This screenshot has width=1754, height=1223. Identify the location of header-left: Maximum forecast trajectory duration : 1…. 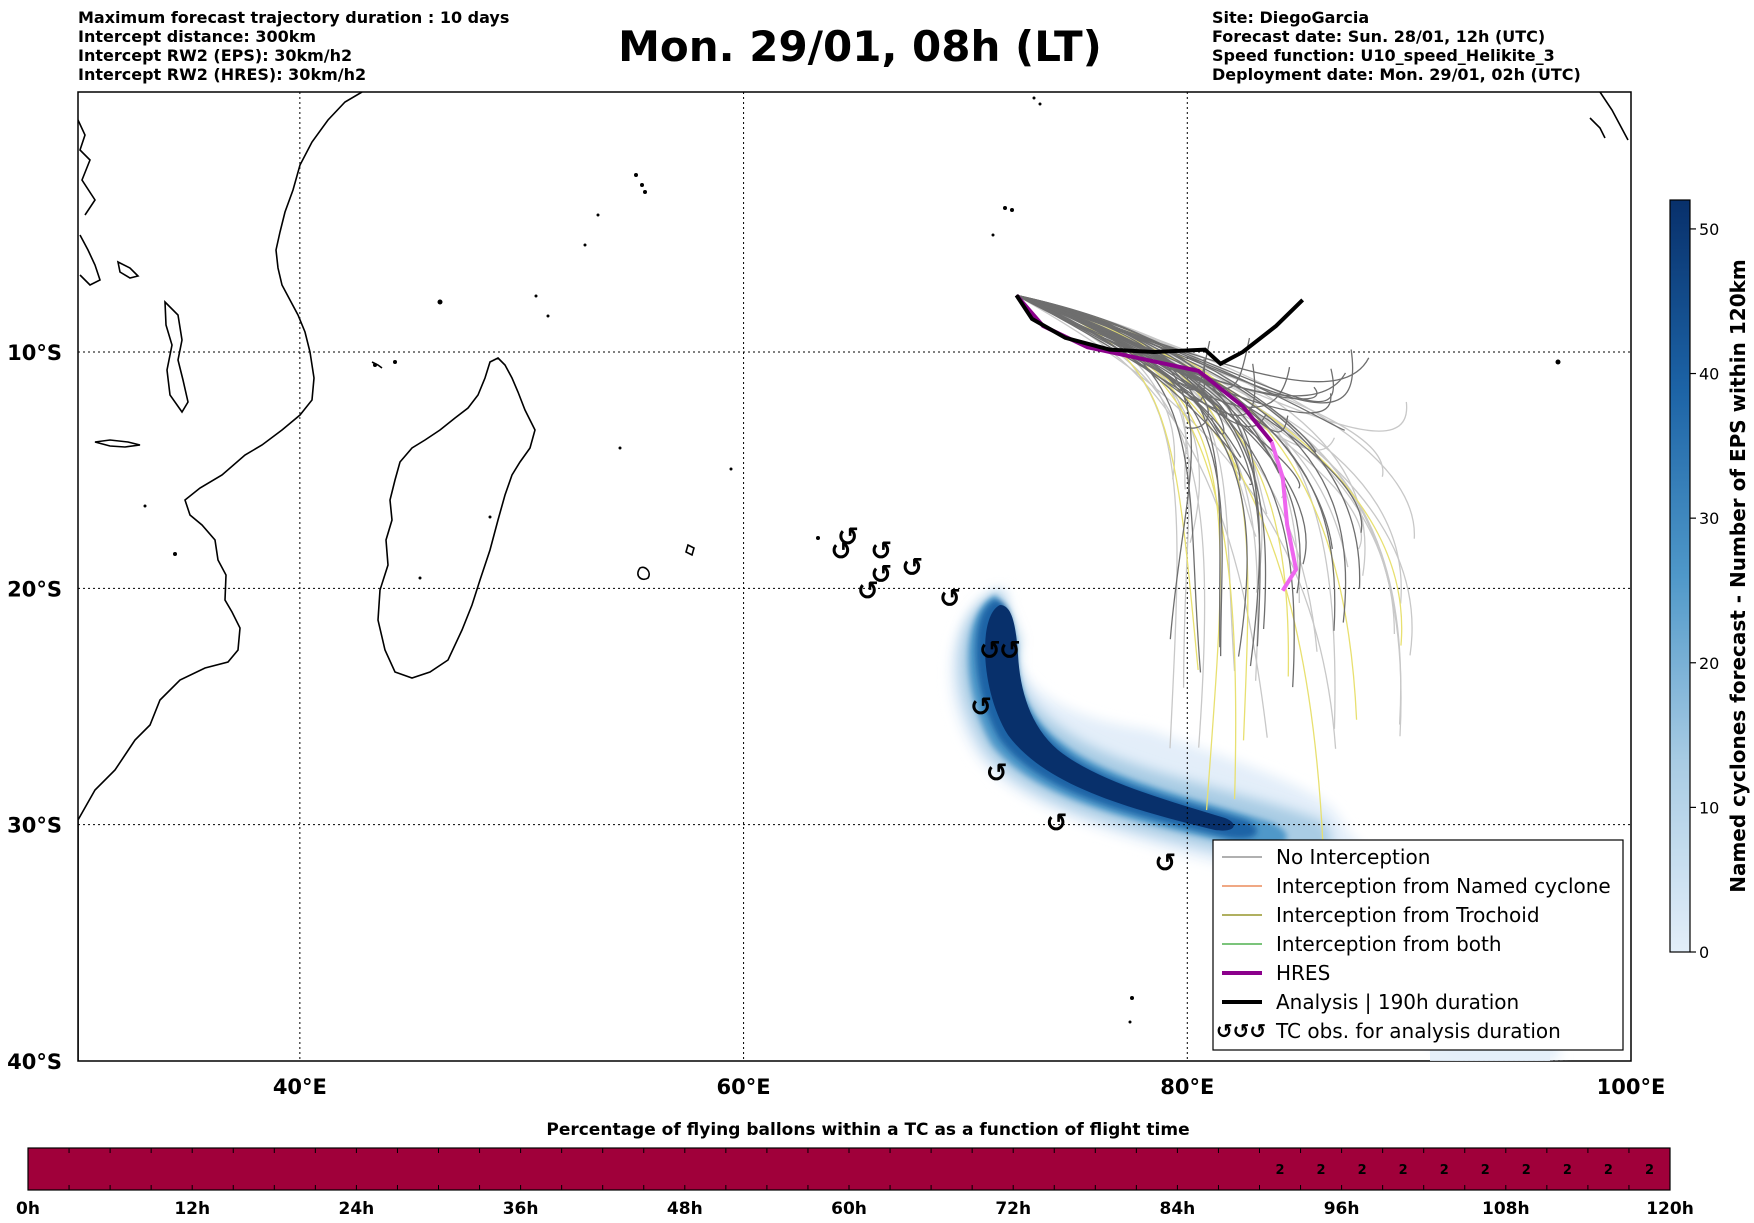
(293, 46).